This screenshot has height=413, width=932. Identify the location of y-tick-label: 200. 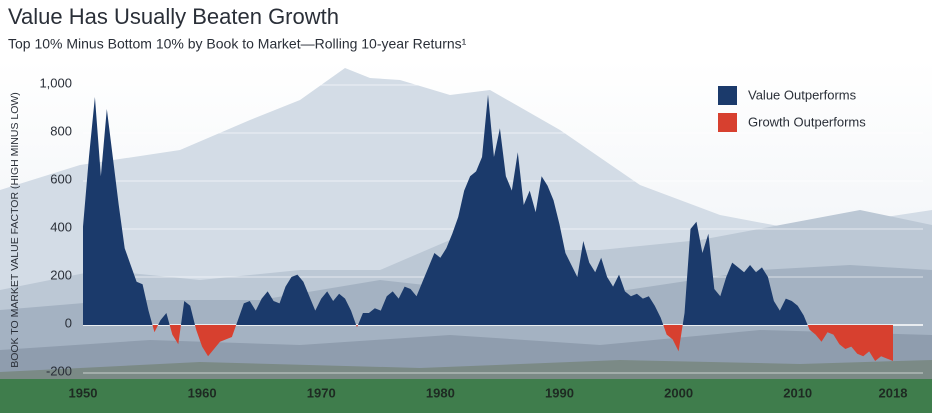
(61, 274).